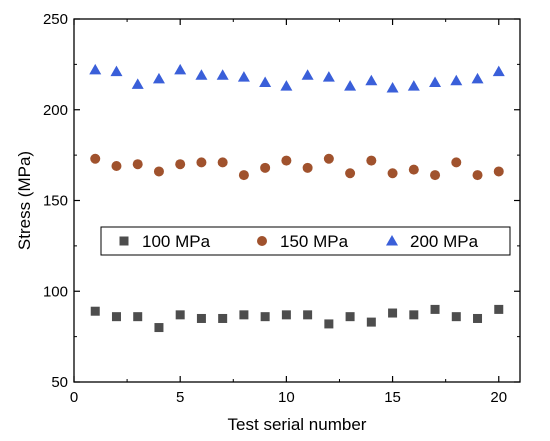  I want to click on y-tick-label: 250, so click(55, 19).